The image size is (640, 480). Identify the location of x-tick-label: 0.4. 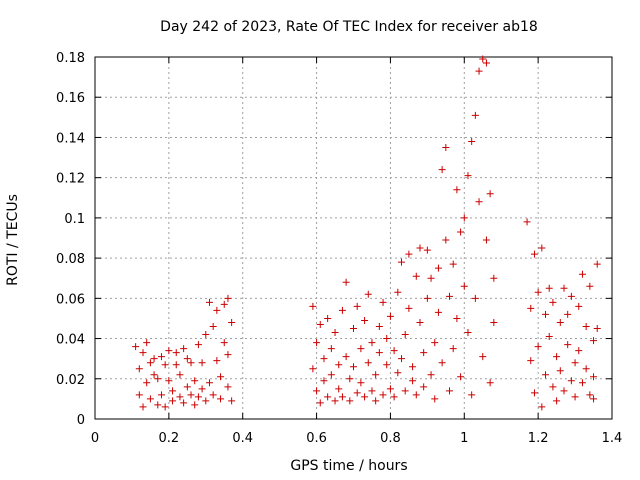
(242, 438).